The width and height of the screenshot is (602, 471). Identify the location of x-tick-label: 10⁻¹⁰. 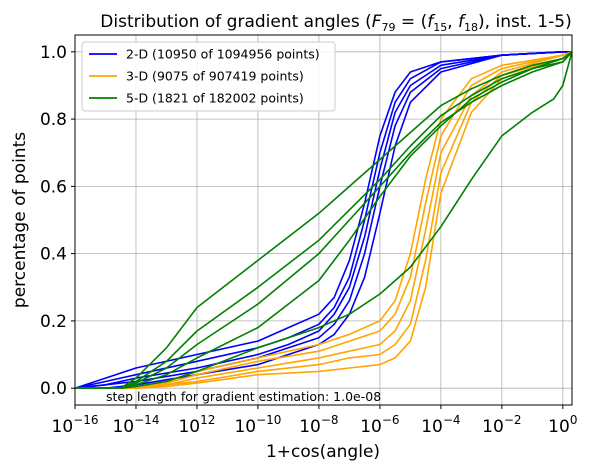
(257, 425).